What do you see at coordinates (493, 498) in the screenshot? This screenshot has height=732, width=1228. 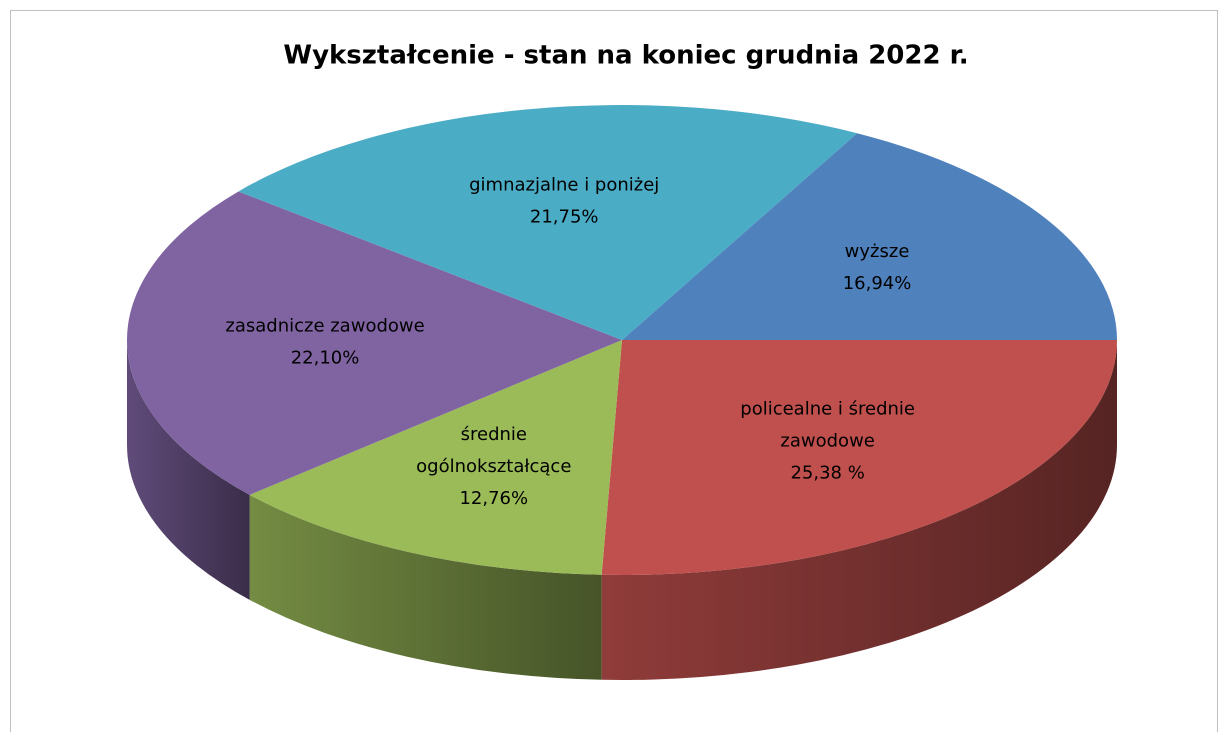 I see `value-label: 12,76%` at bounding box center [493, 498].